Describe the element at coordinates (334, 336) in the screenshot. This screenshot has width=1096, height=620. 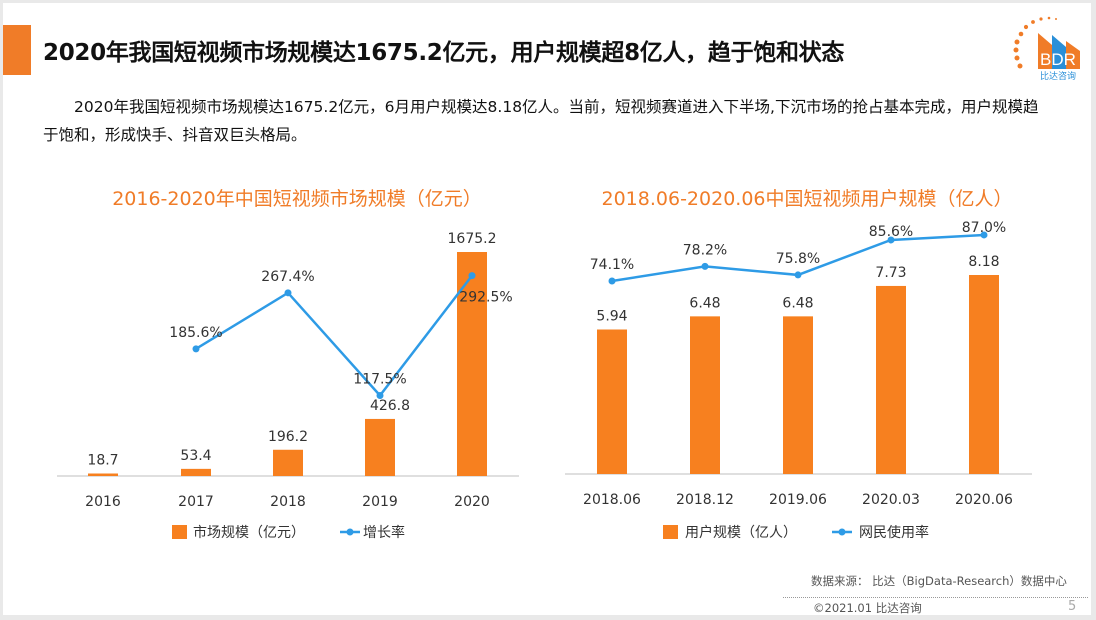
I see `growth-line` at that location.